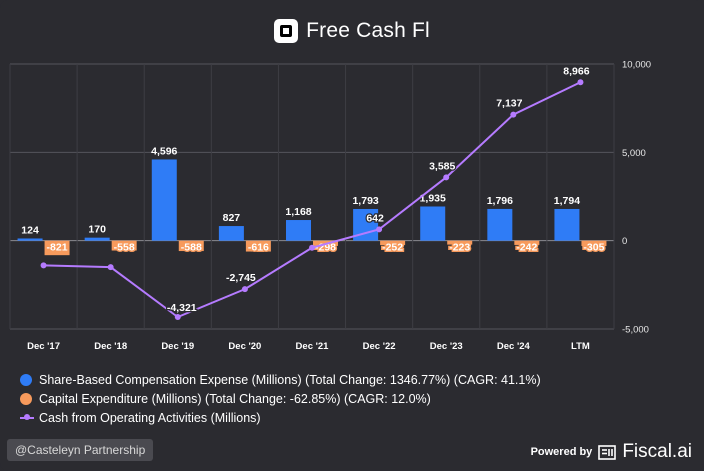 The width and height of the screenshot is (704, 471). Describe the element at coordinates (375, 218) in the screenshot. I see `data-label-cfo: 642` at that location.